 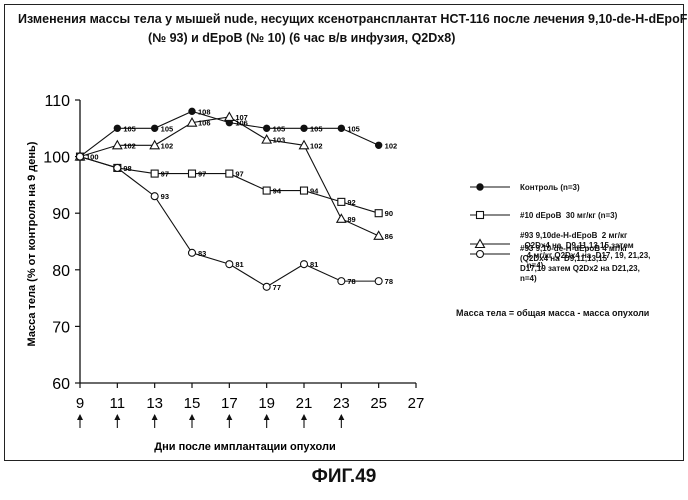 I want to click on legend-symbols, so click(x=490, y=221).